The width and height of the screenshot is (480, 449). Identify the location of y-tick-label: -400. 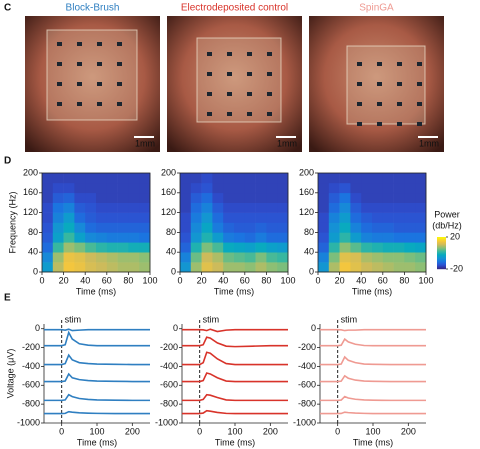
(307, 366).